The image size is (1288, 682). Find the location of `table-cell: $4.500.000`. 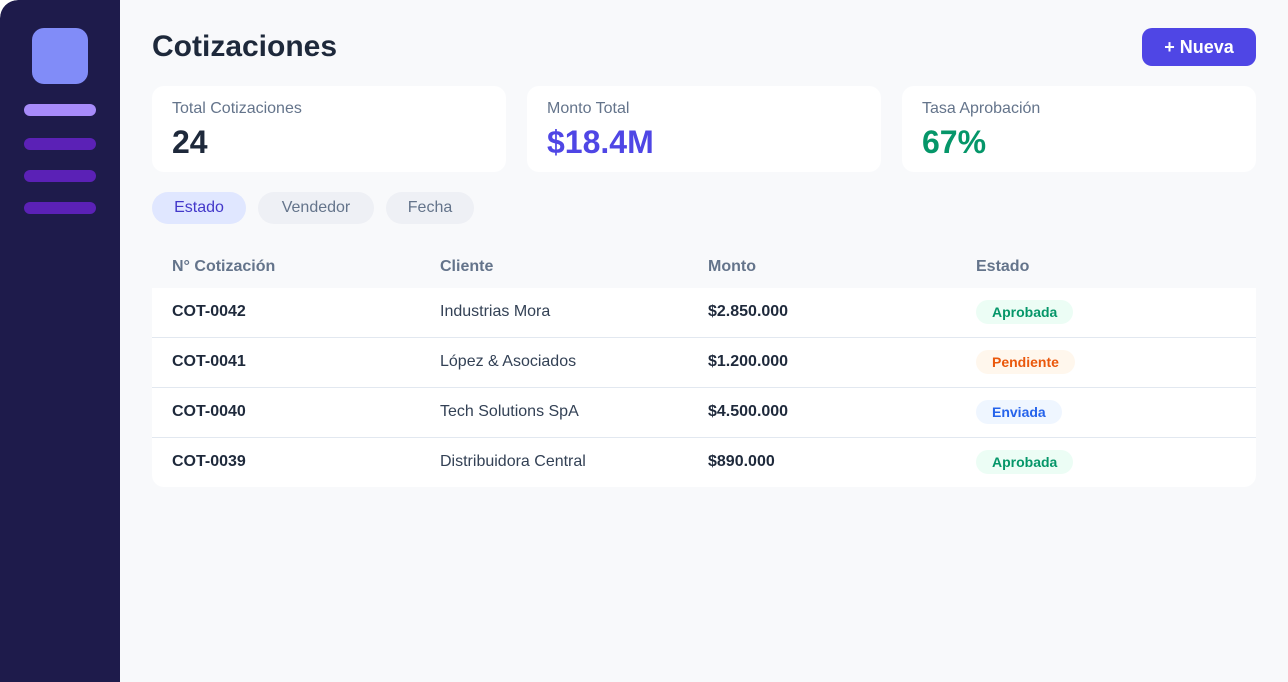

table-cell: $4.500.000 is located at coordinates (748, 411).